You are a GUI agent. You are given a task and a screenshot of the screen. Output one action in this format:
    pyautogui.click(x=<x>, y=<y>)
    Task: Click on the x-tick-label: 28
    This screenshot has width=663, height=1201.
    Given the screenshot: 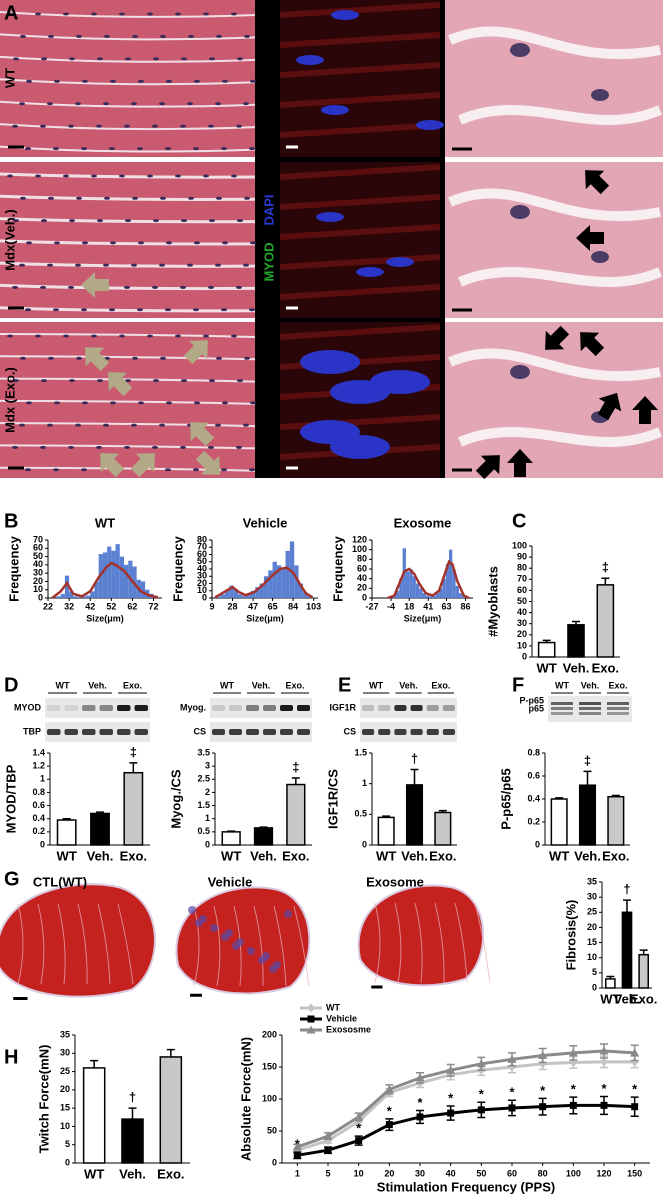 What is the action you would take?
    pyautogui.click(x=233, y=606)
    